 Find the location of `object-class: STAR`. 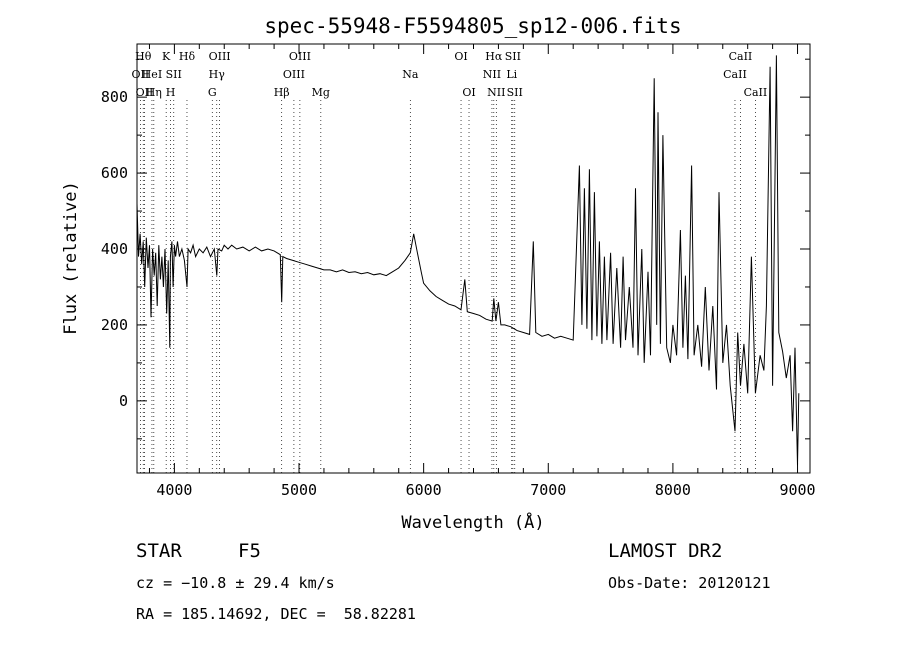

object-class: STAR is located at coordinates (159, 551).